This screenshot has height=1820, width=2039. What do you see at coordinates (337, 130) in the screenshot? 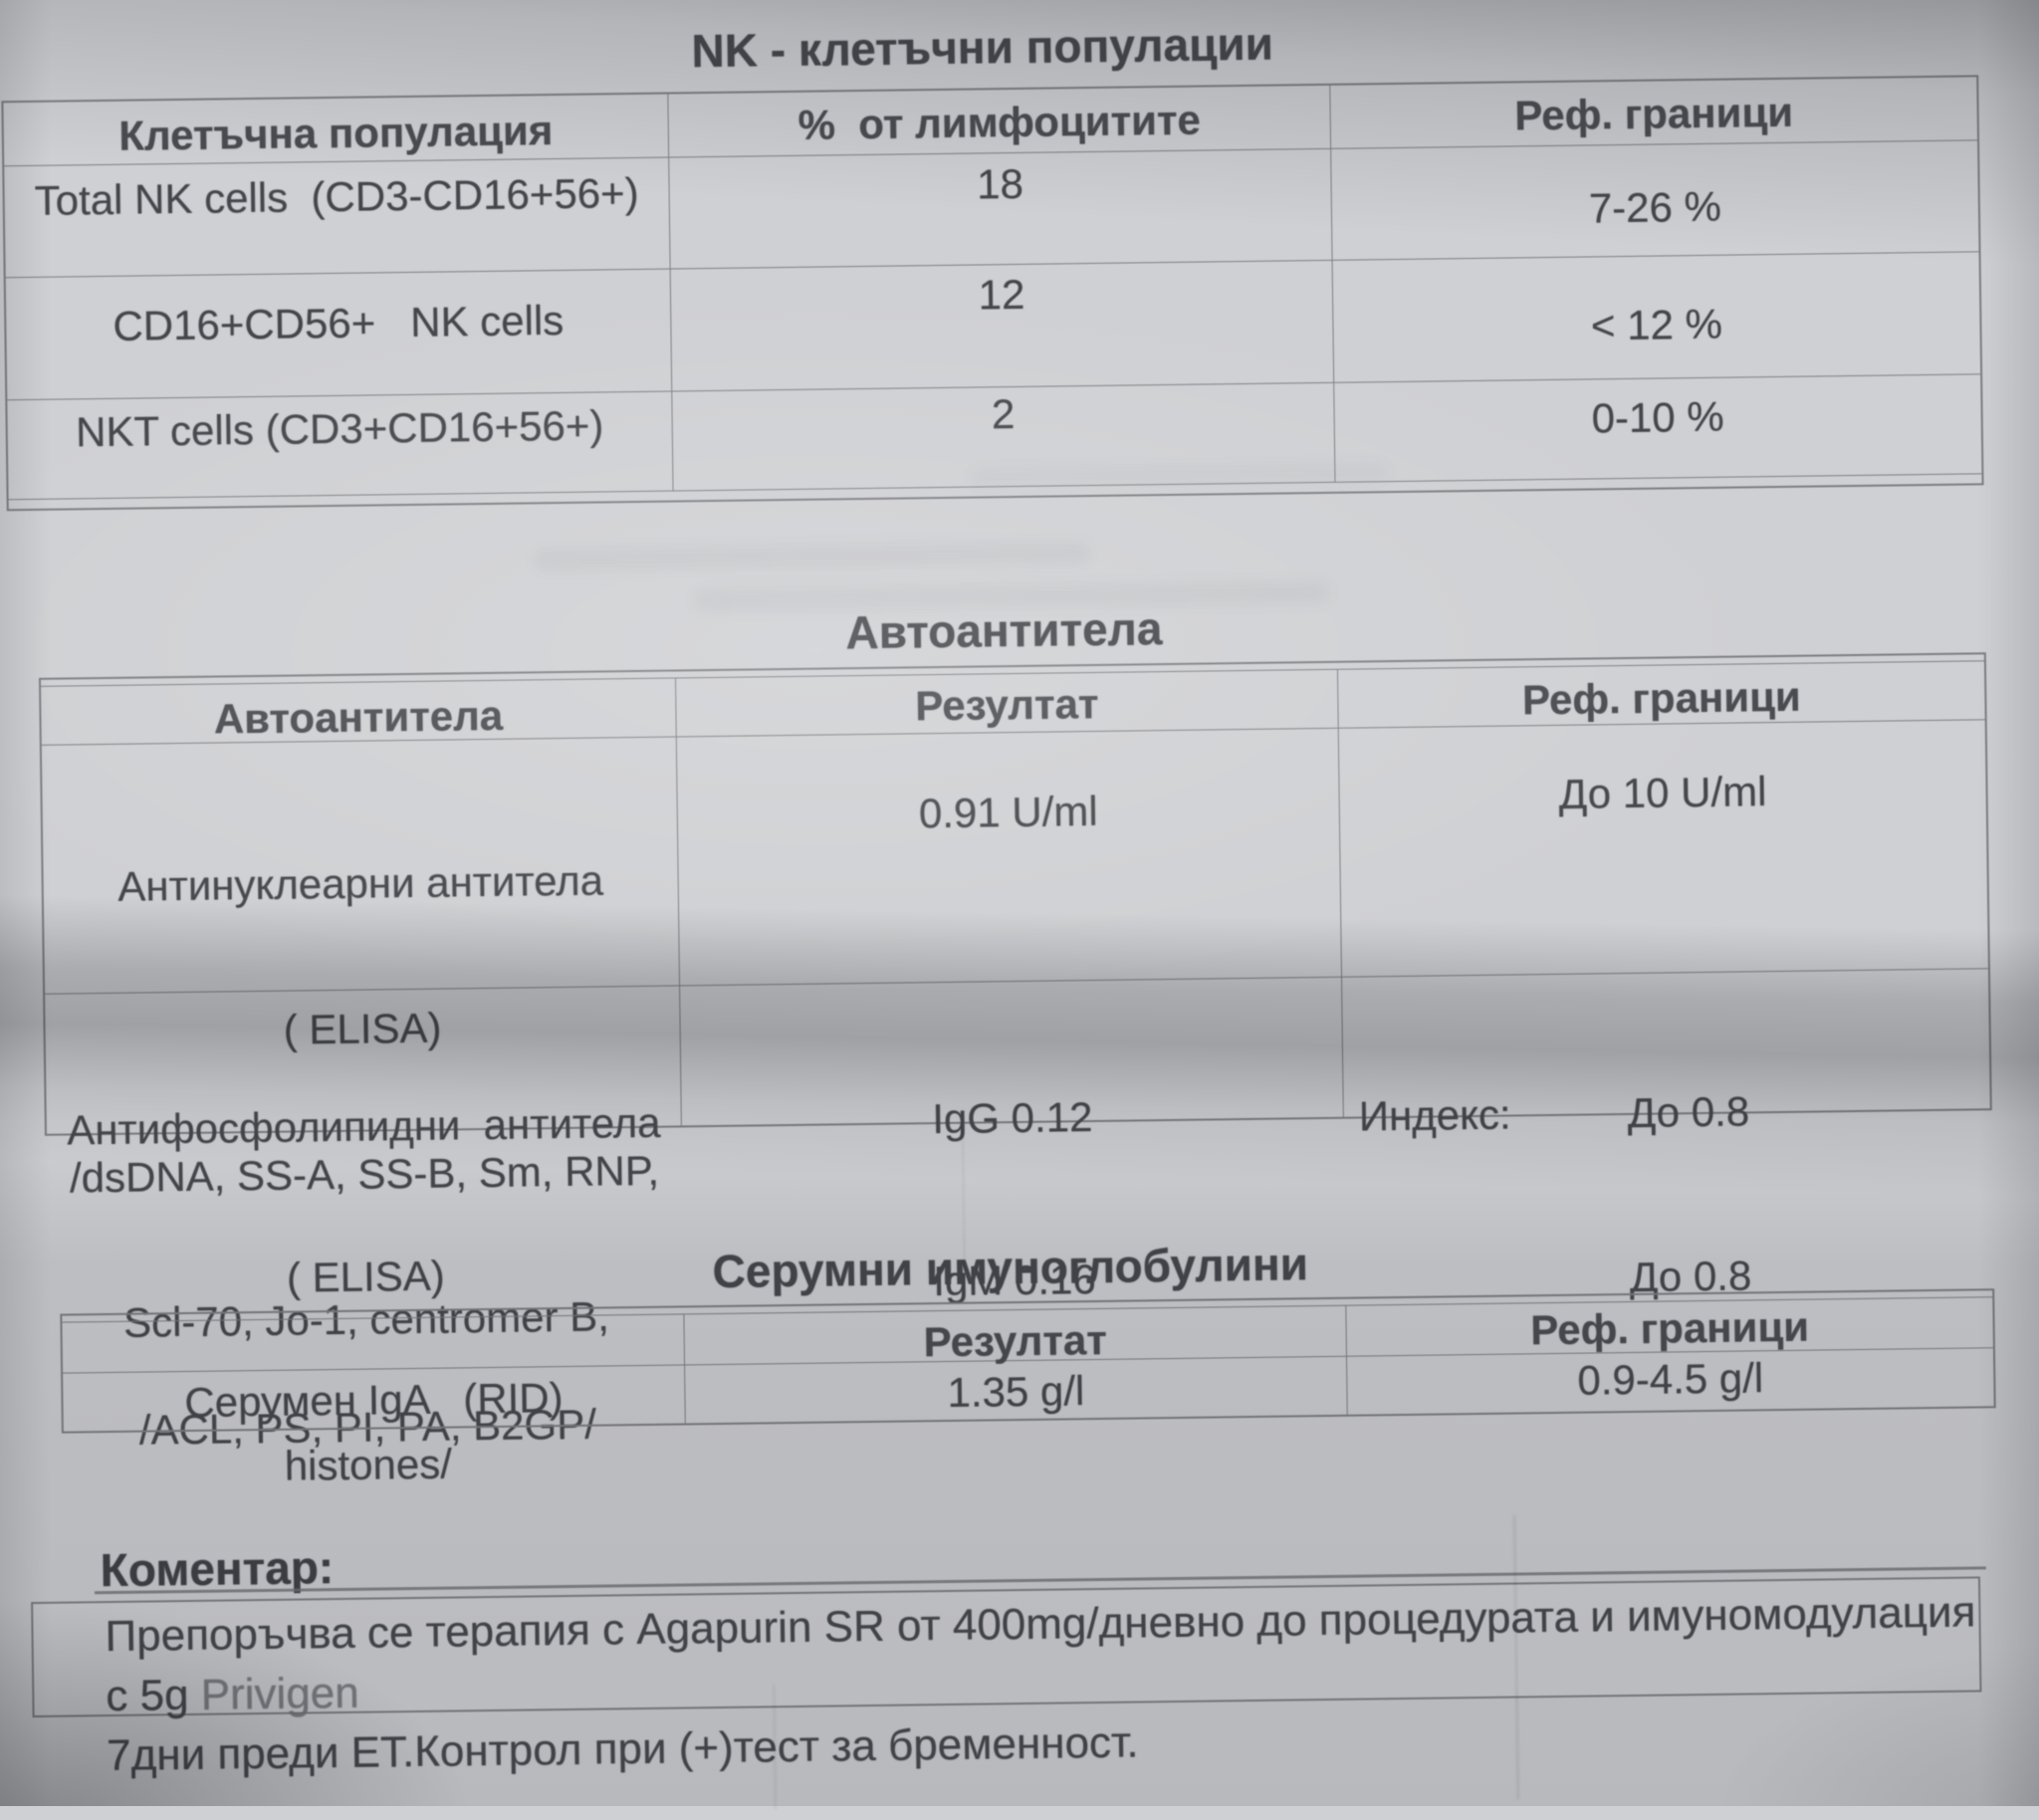
I see `column-header-population: Клетъчна популация` at bounding box center [337, 130].